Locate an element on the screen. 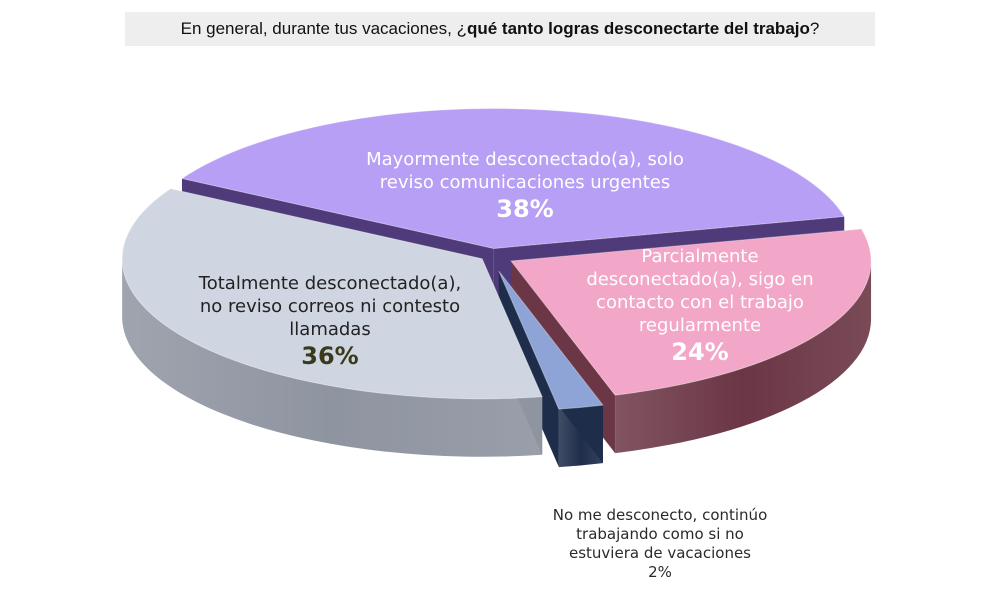  slice-parcialmente-label-line: regularmente is located at coordinates (700, 325).